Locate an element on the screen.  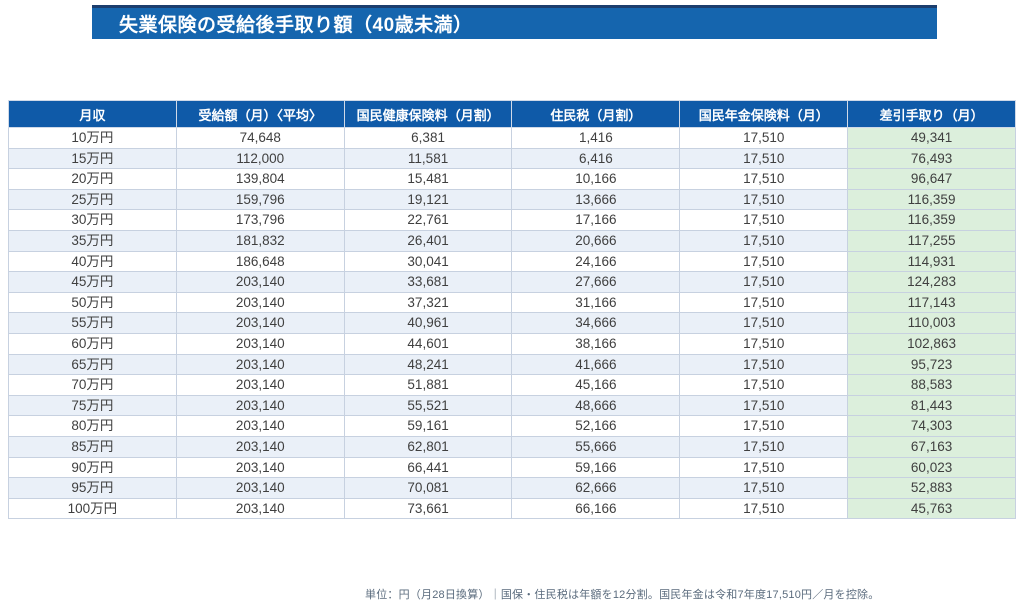
cell: 67,163 is located at coordinates (931, 446).